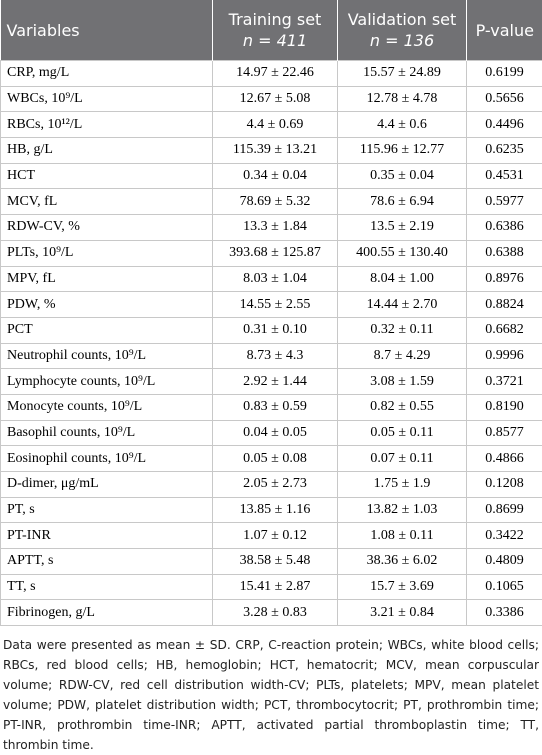  Describe the element at coordinates (402, 485) in the screenshot. I see `table-cell: 1.75 ± 1.9` at that location.